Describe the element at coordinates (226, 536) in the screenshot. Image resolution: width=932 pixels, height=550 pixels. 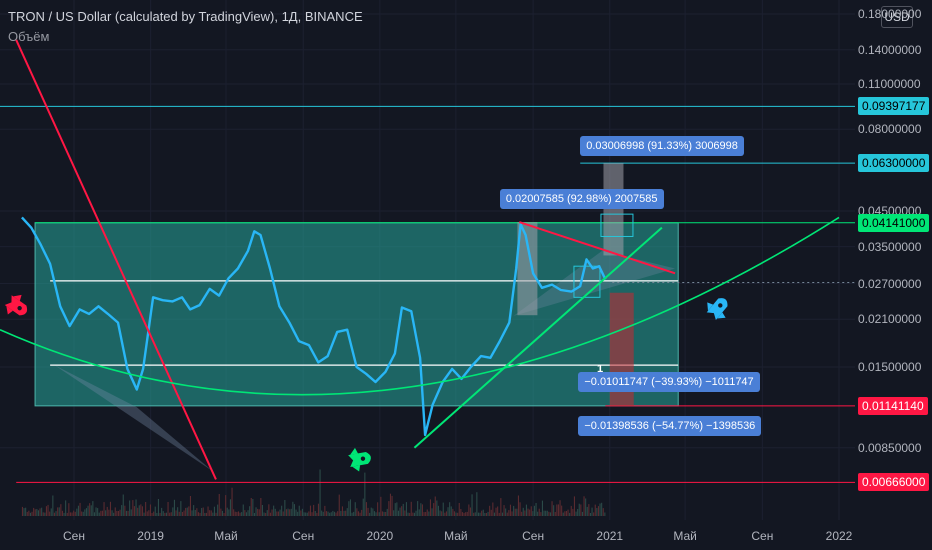
I see `x-tick-label: Май` at that location.